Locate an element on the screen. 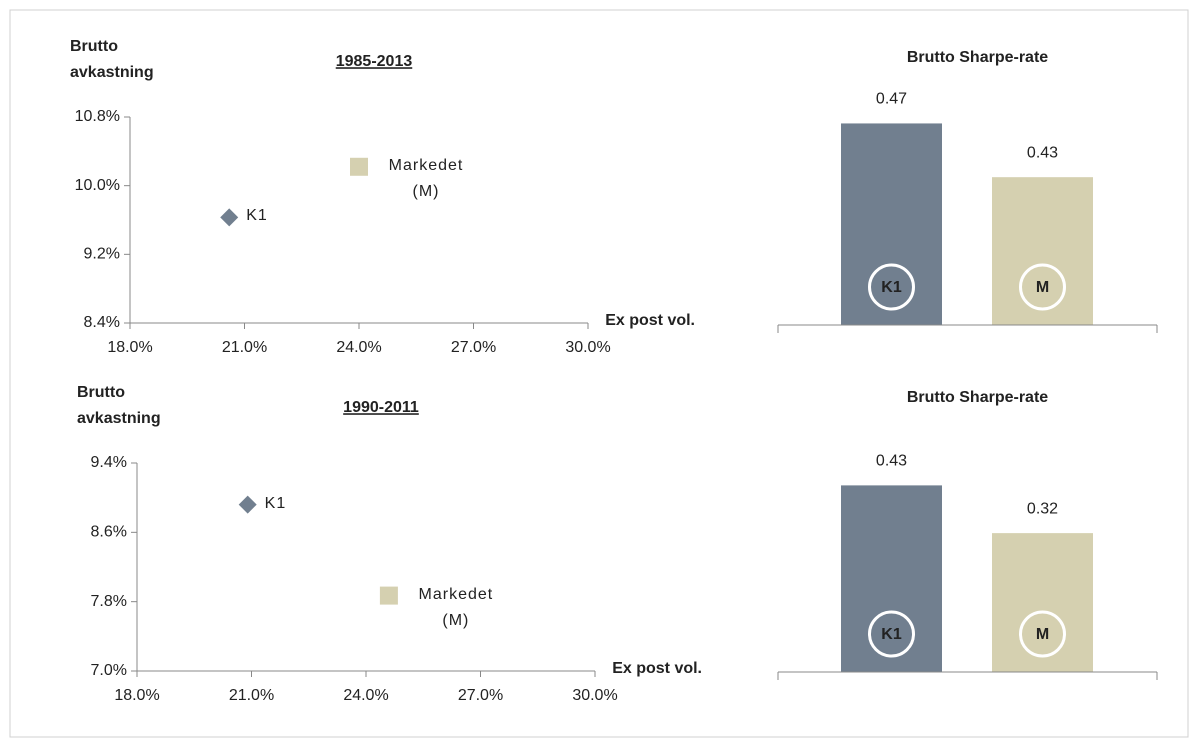  value-label: 0.47 is located at coordinates (891, 99).